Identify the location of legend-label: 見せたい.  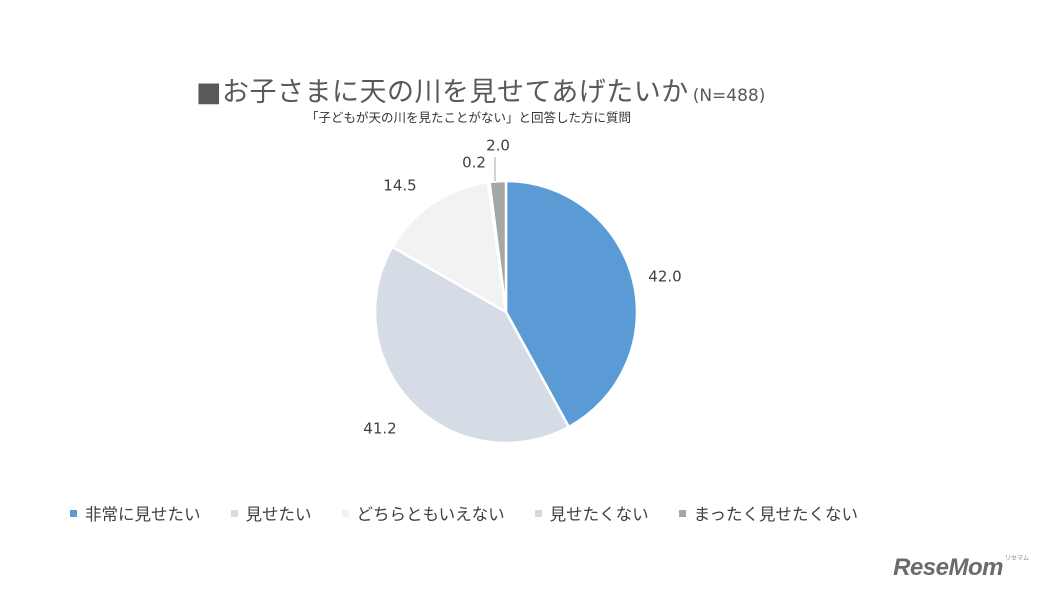
(278, 514).